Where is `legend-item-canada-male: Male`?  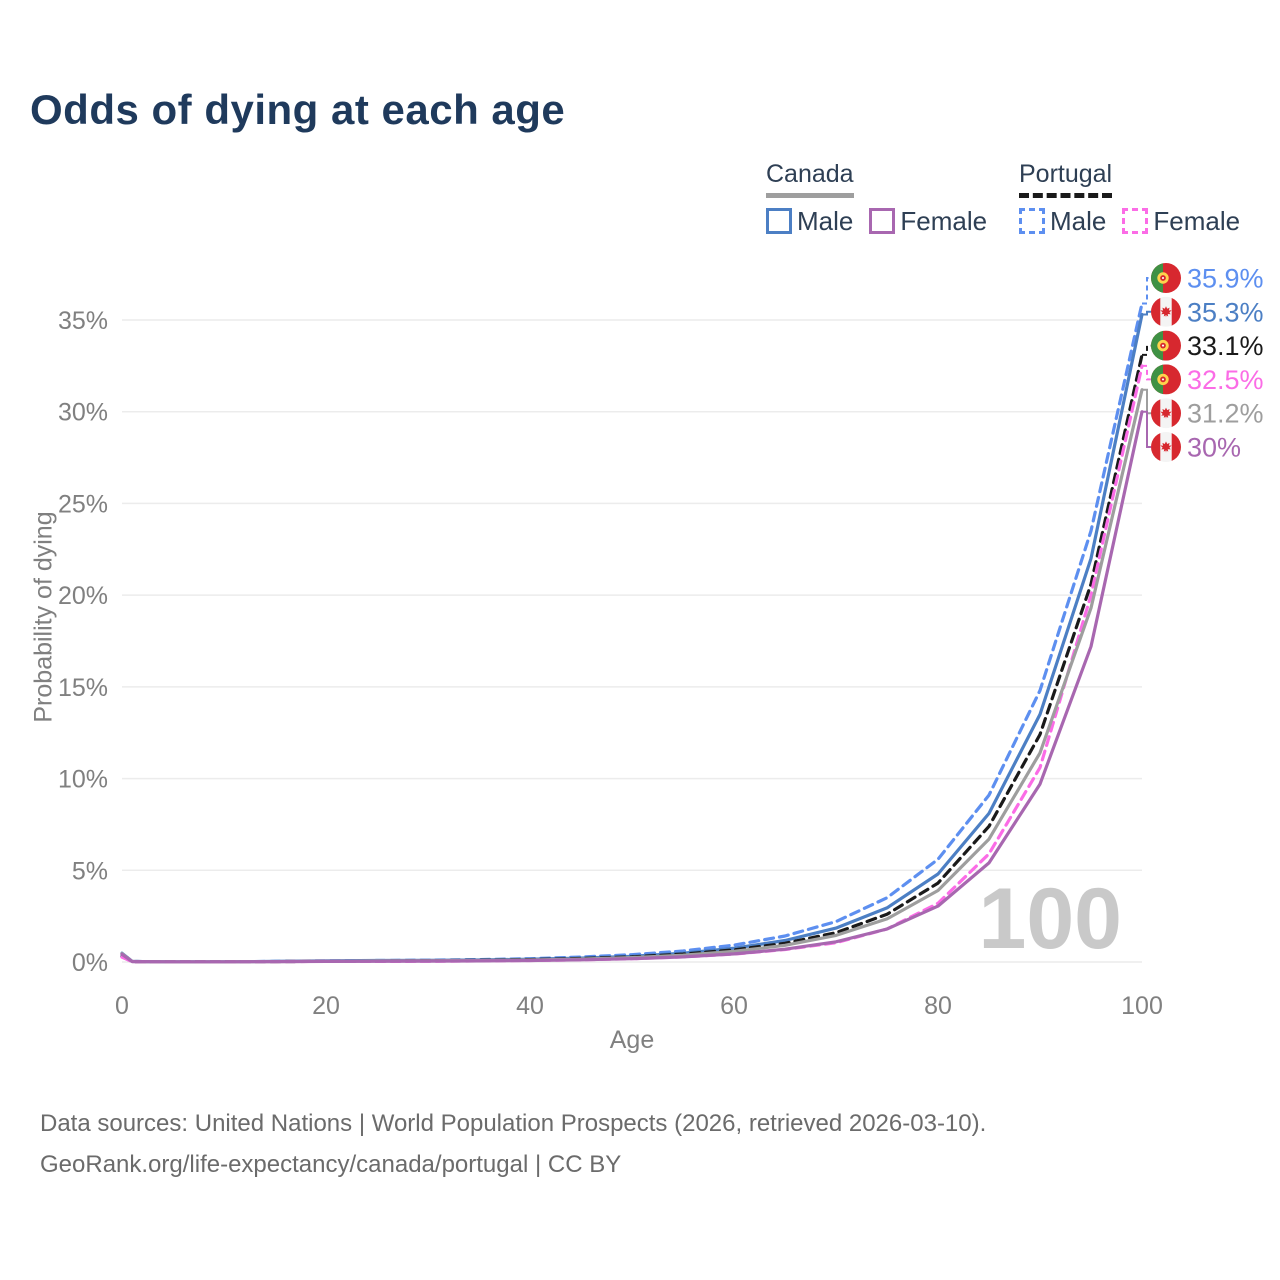
legend-item-canada-male: Male is located at coordinates (809, 221).